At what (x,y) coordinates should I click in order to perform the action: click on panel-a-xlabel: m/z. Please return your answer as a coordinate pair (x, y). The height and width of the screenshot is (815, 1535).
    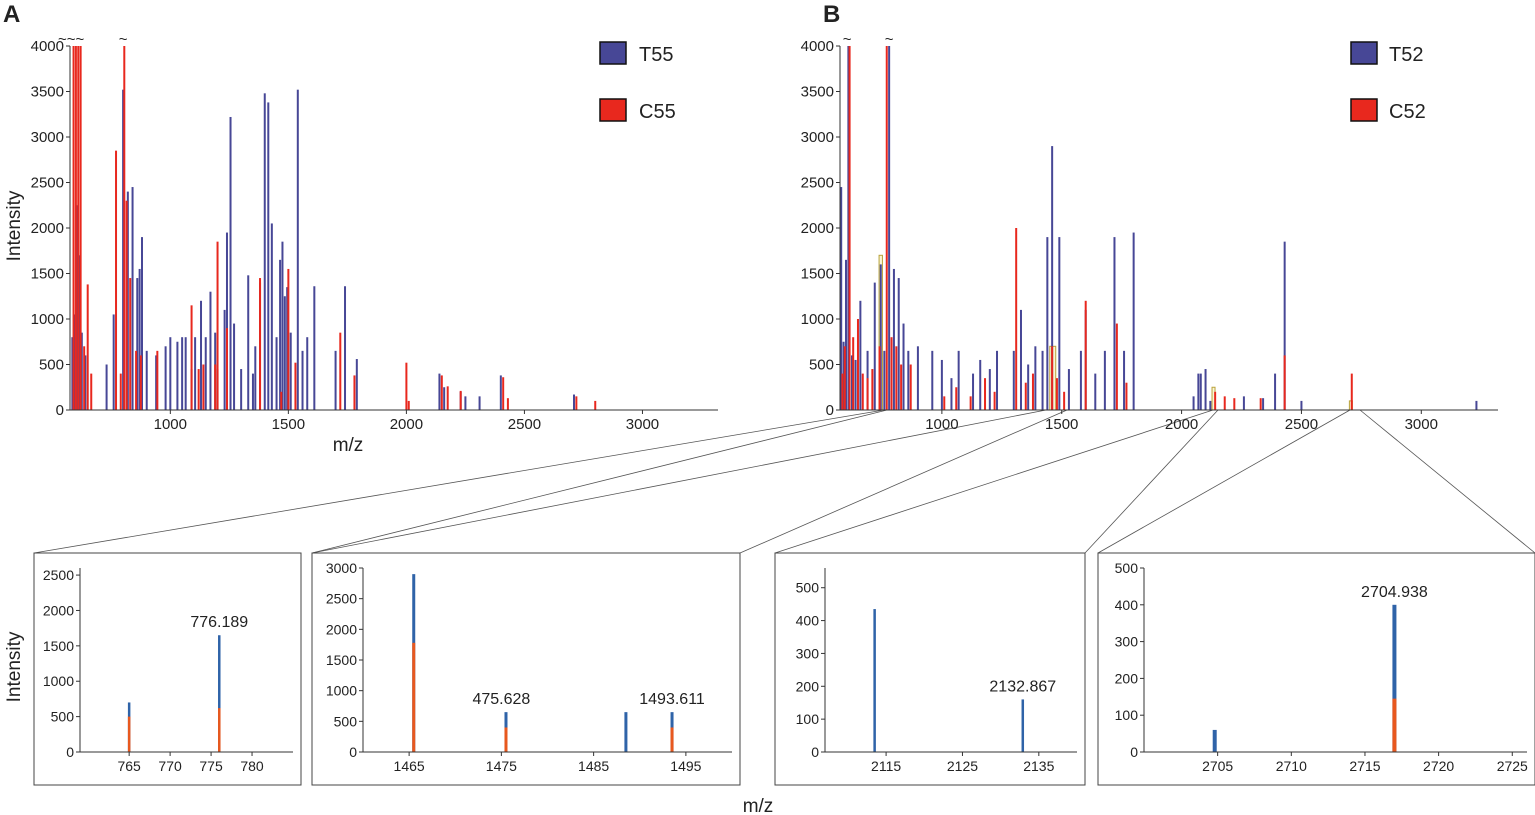
    Looking at the image, I should click on (348, 445).